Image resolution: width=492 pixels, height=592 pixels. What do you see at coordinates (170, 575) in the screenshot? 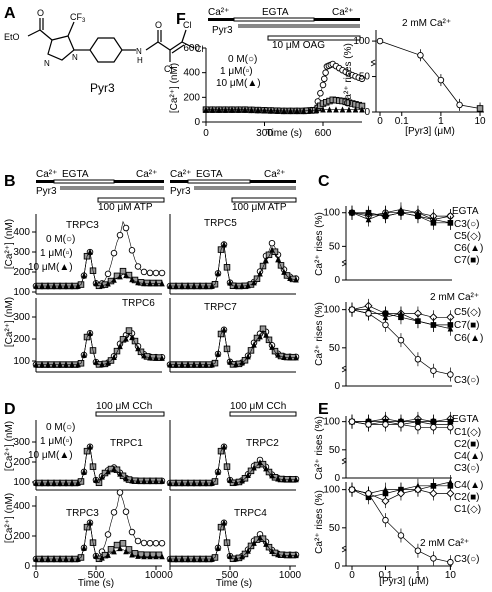
I see `d-xtick-label: 0` at bounding box center [170, 575].